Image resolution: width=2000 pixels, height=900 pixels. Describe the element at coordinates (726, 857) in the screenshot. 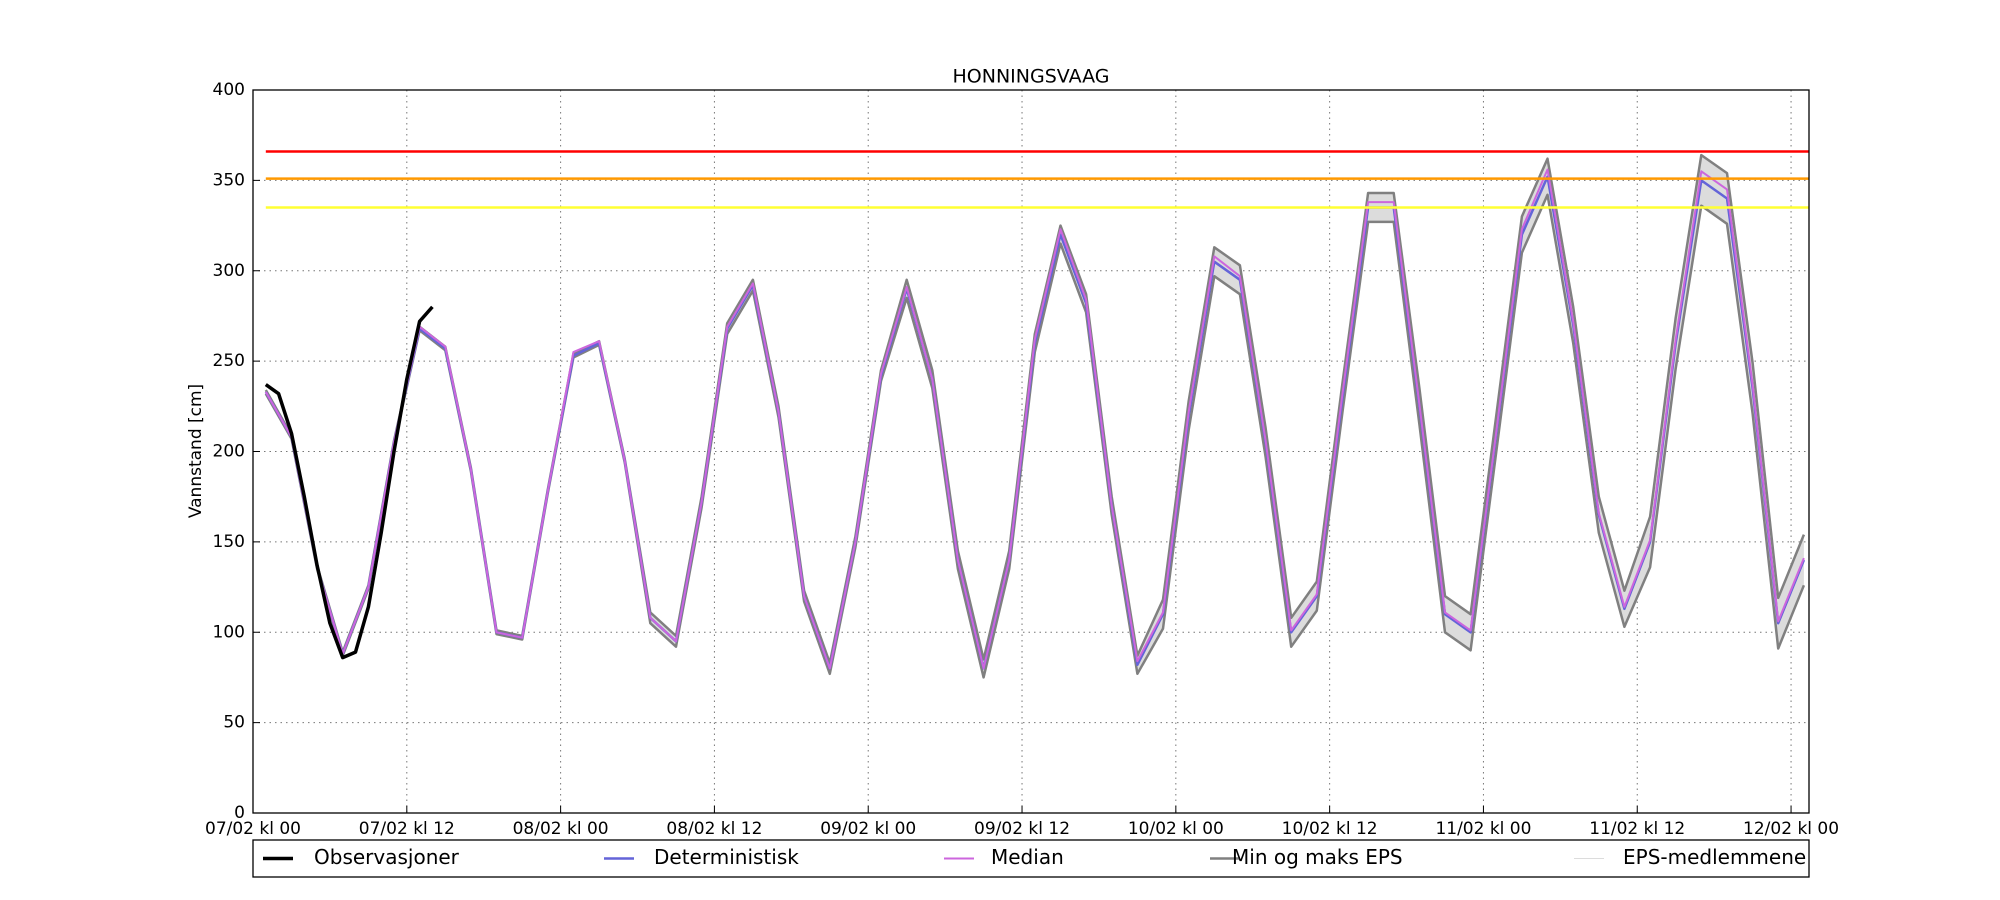

I see `legend-label: Deterministisk` at that location.